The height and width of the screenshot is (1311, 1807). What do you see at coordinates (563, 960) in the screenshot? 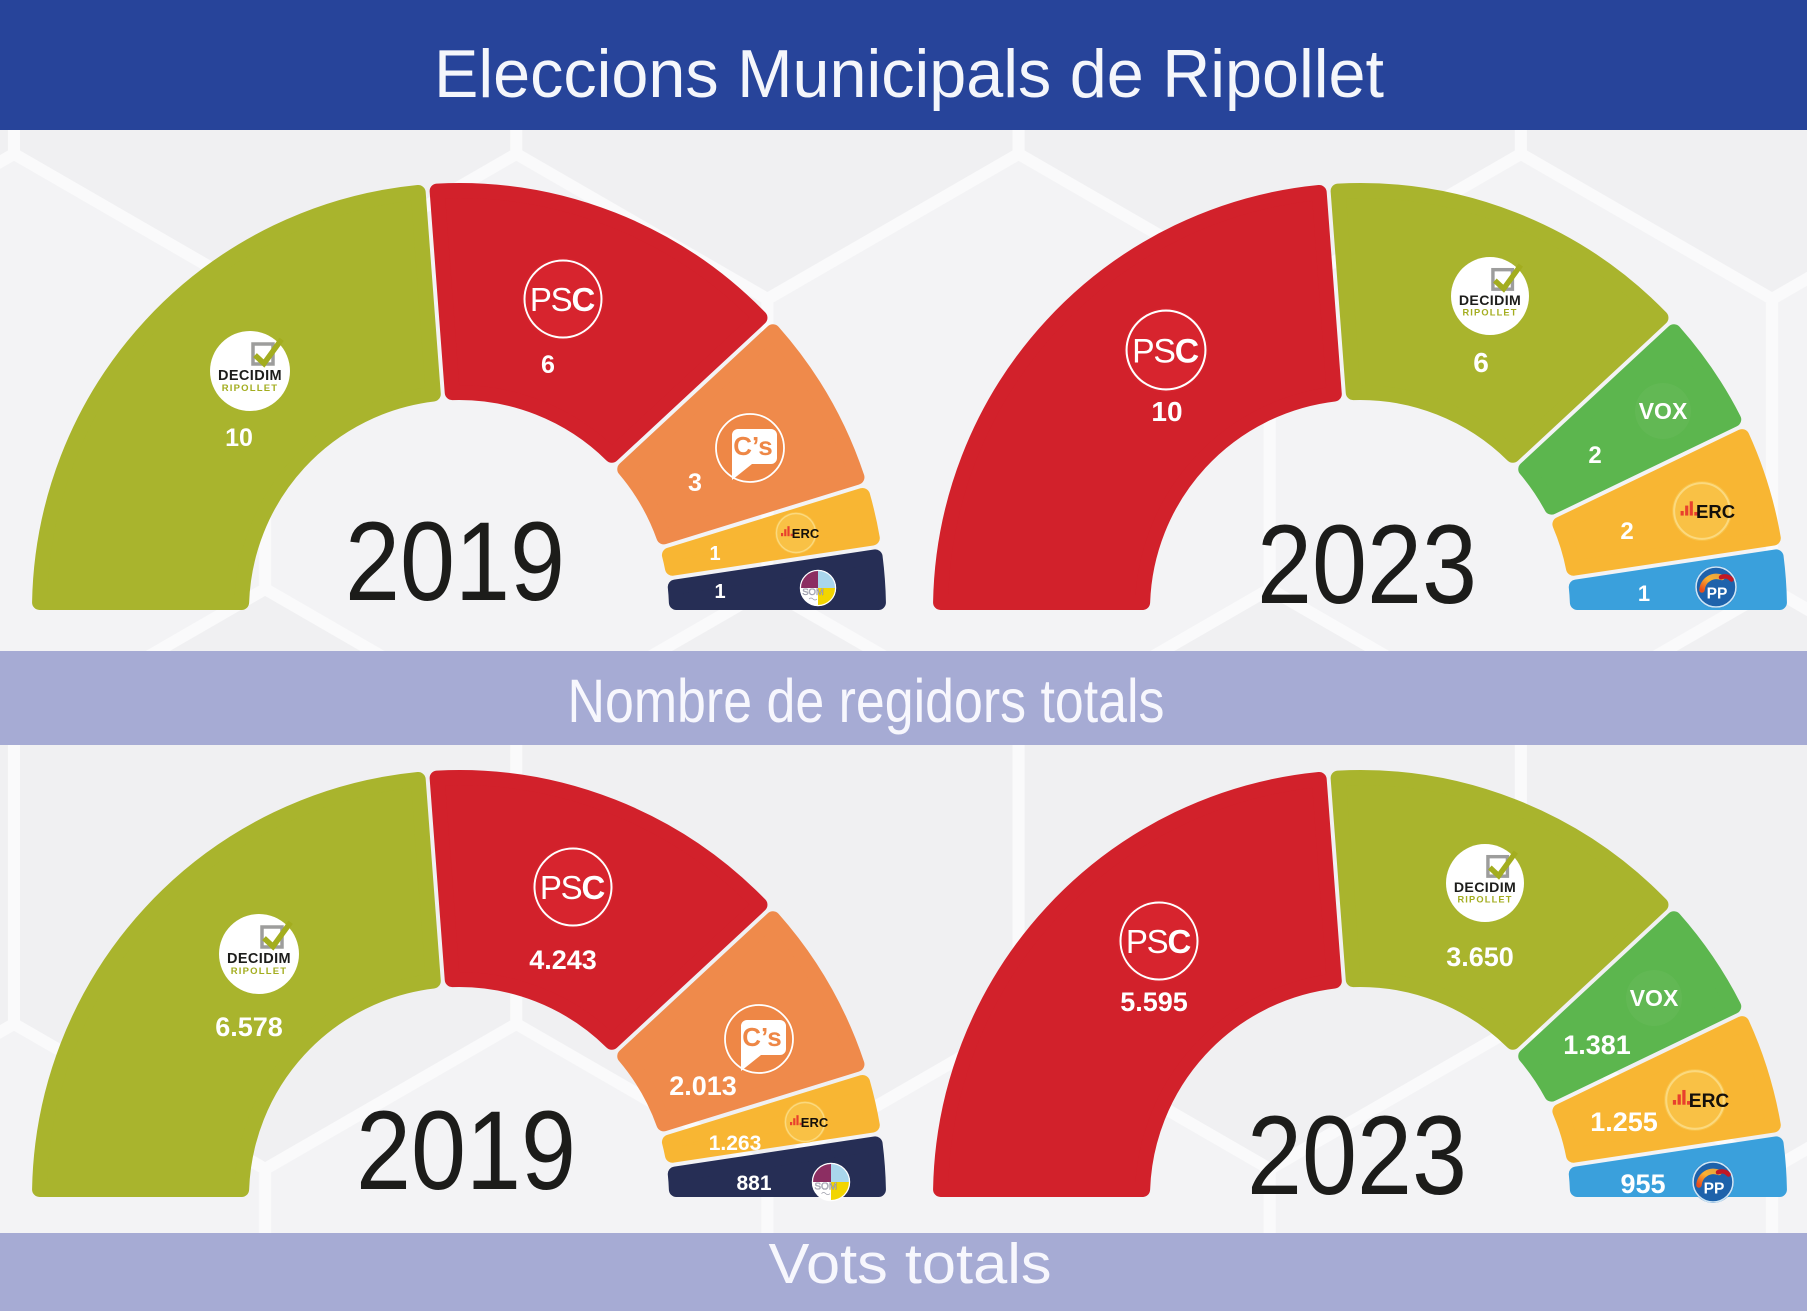
I see `svg-text: 4.243` at bounding box center [563, 960].